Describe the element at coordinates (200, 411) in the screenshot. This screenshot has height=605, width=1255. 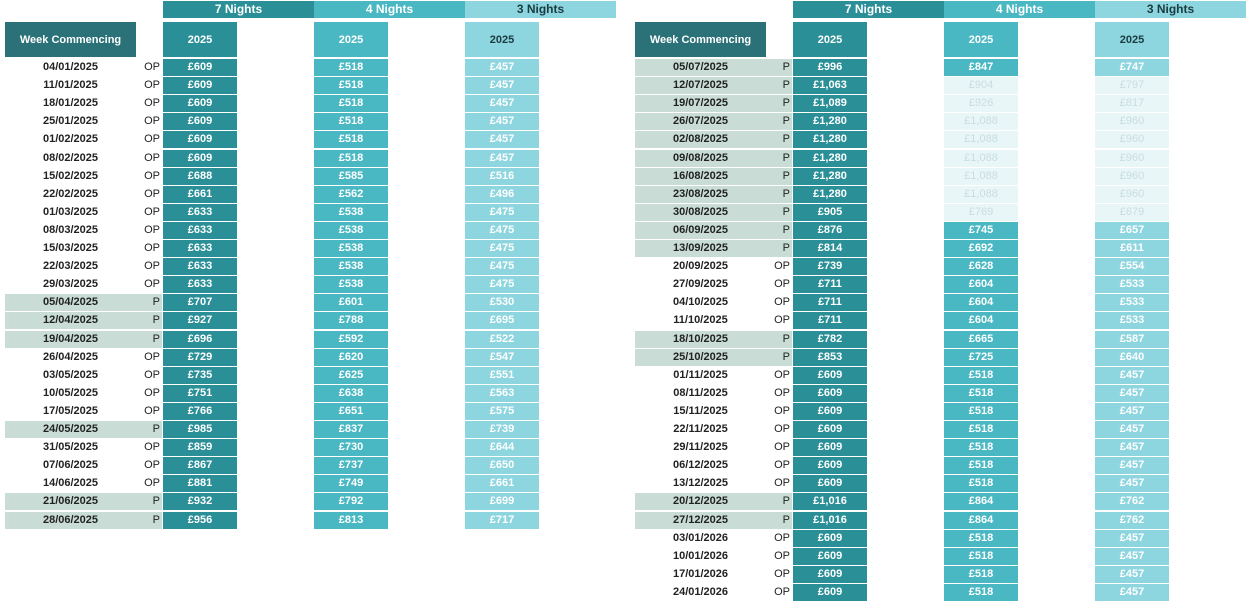
I see `price-7-nights-cell: £766` at that location.